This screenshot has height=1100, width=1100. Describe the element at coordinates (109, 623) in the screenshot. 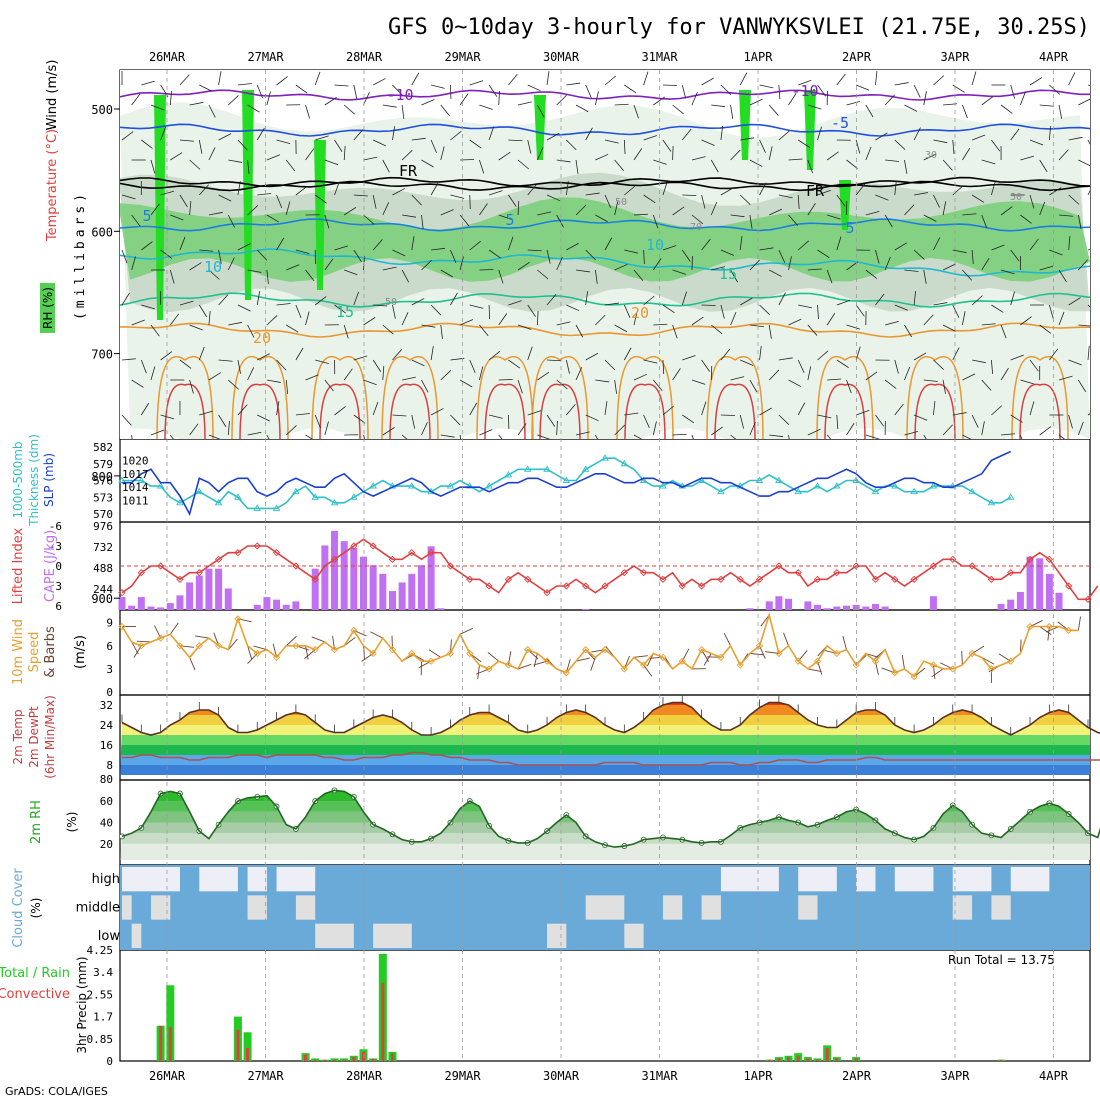

I see `wind-tick-label: 9` at that location.